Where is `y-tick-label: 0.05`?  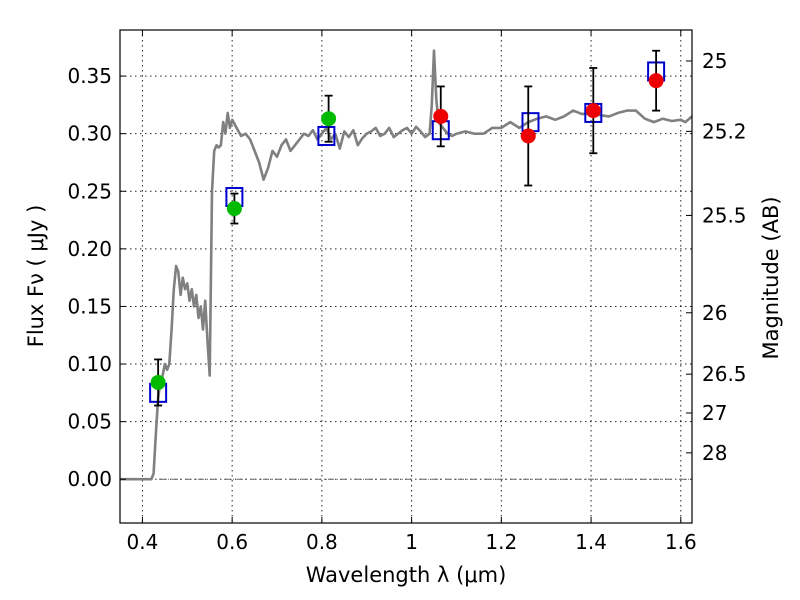
y-tick-label: 0.05 is located at coordinates (89, 422).